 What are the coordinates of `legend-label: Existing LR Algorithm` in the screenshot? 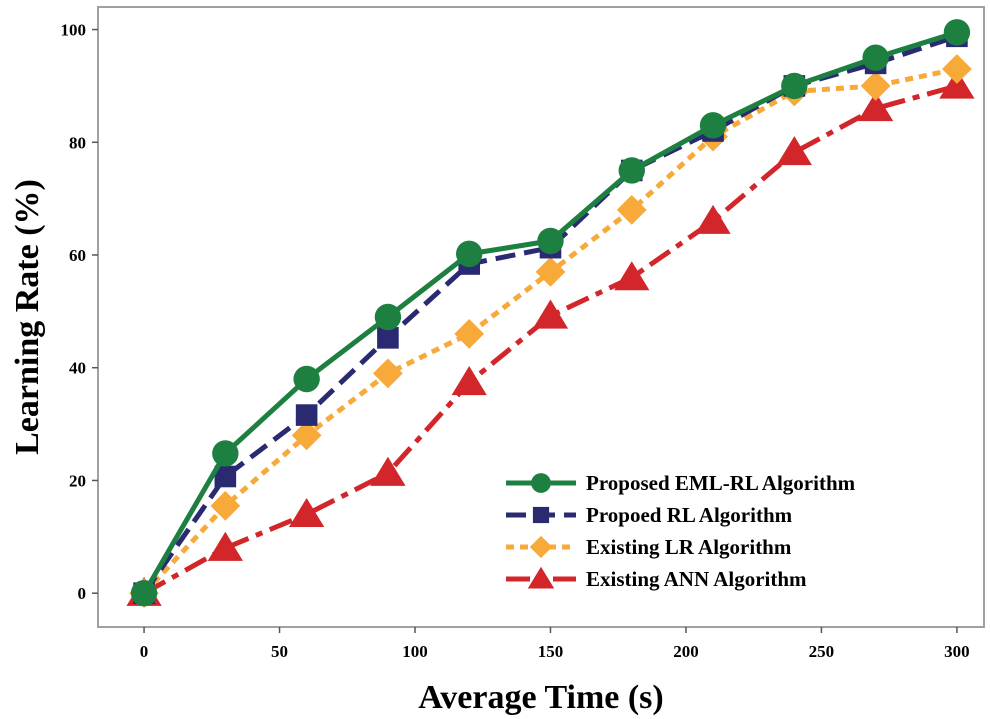 It's located at (689, 547).